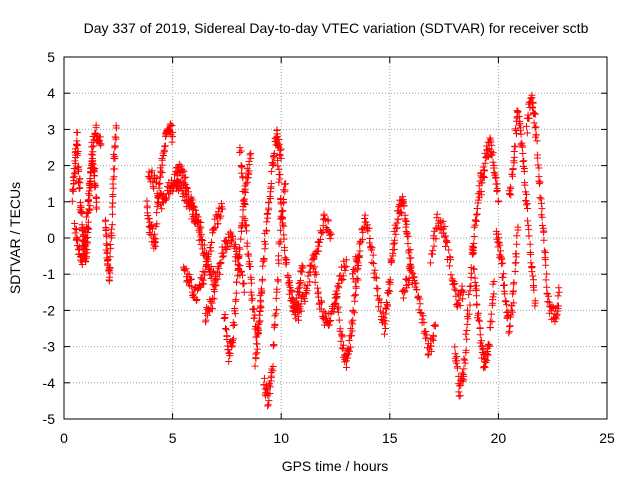 Image resolution: width=640 pixels, height=480 pixels. I want to click on series-sat-o, so click(329, 292).